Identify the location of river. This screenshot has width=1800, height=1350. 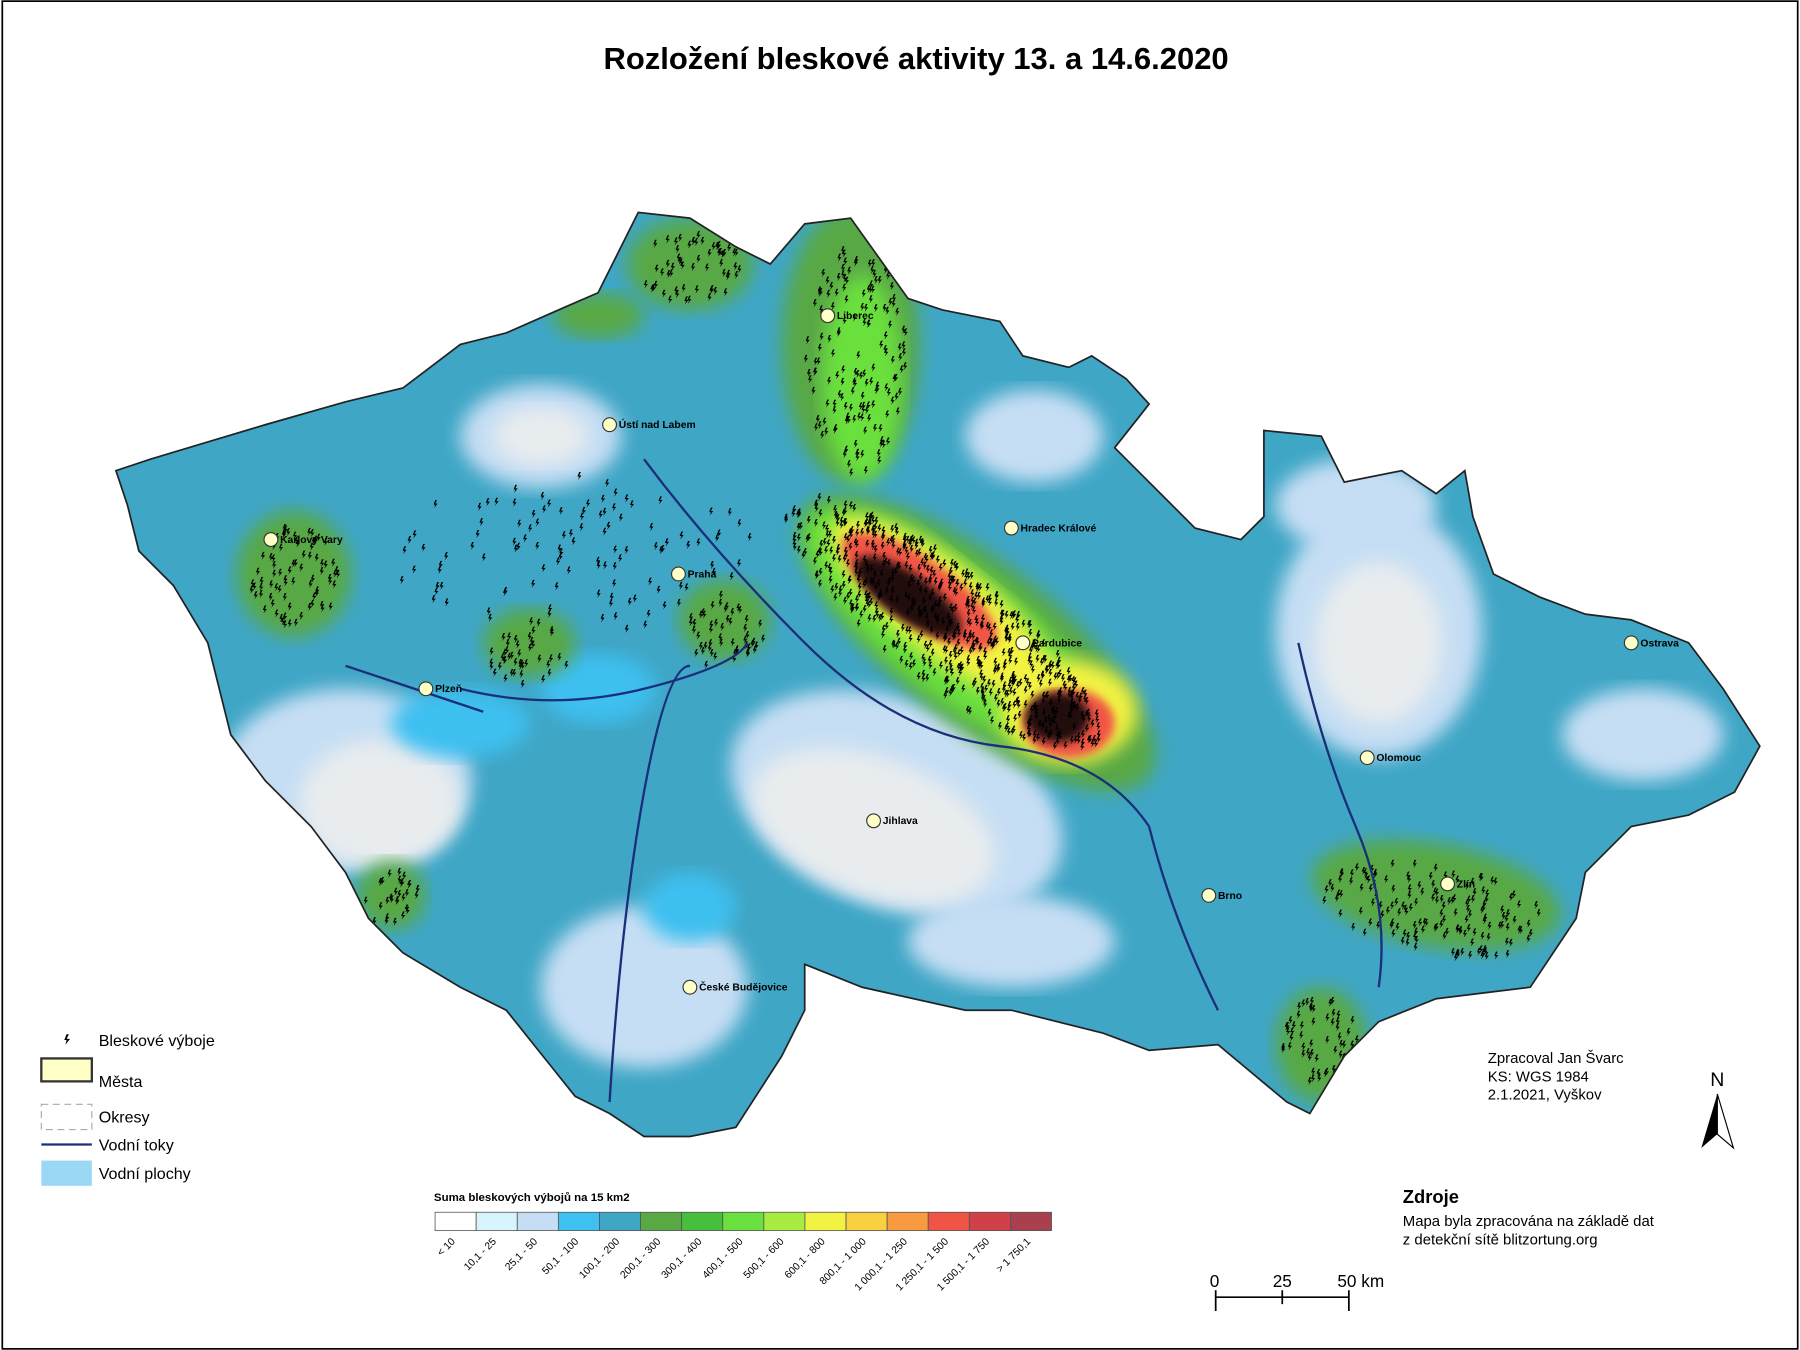
(414, 688).